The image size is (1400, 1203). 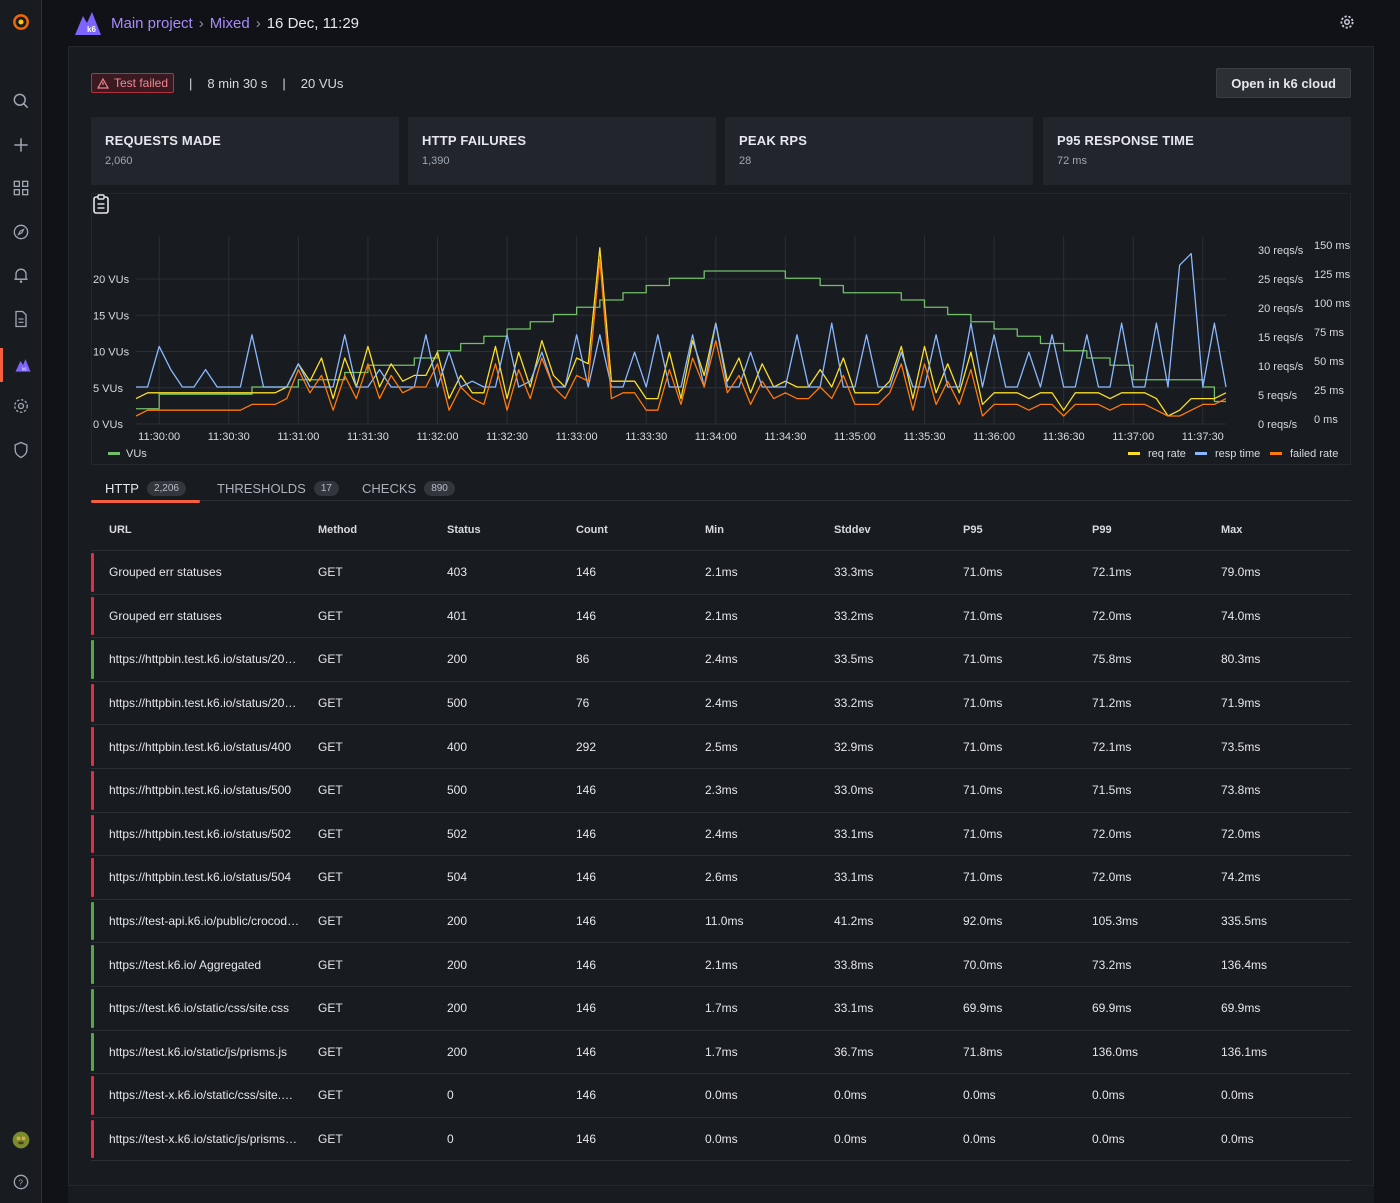 I want to click on k6-icon: k6, so click(x=21, y=365).